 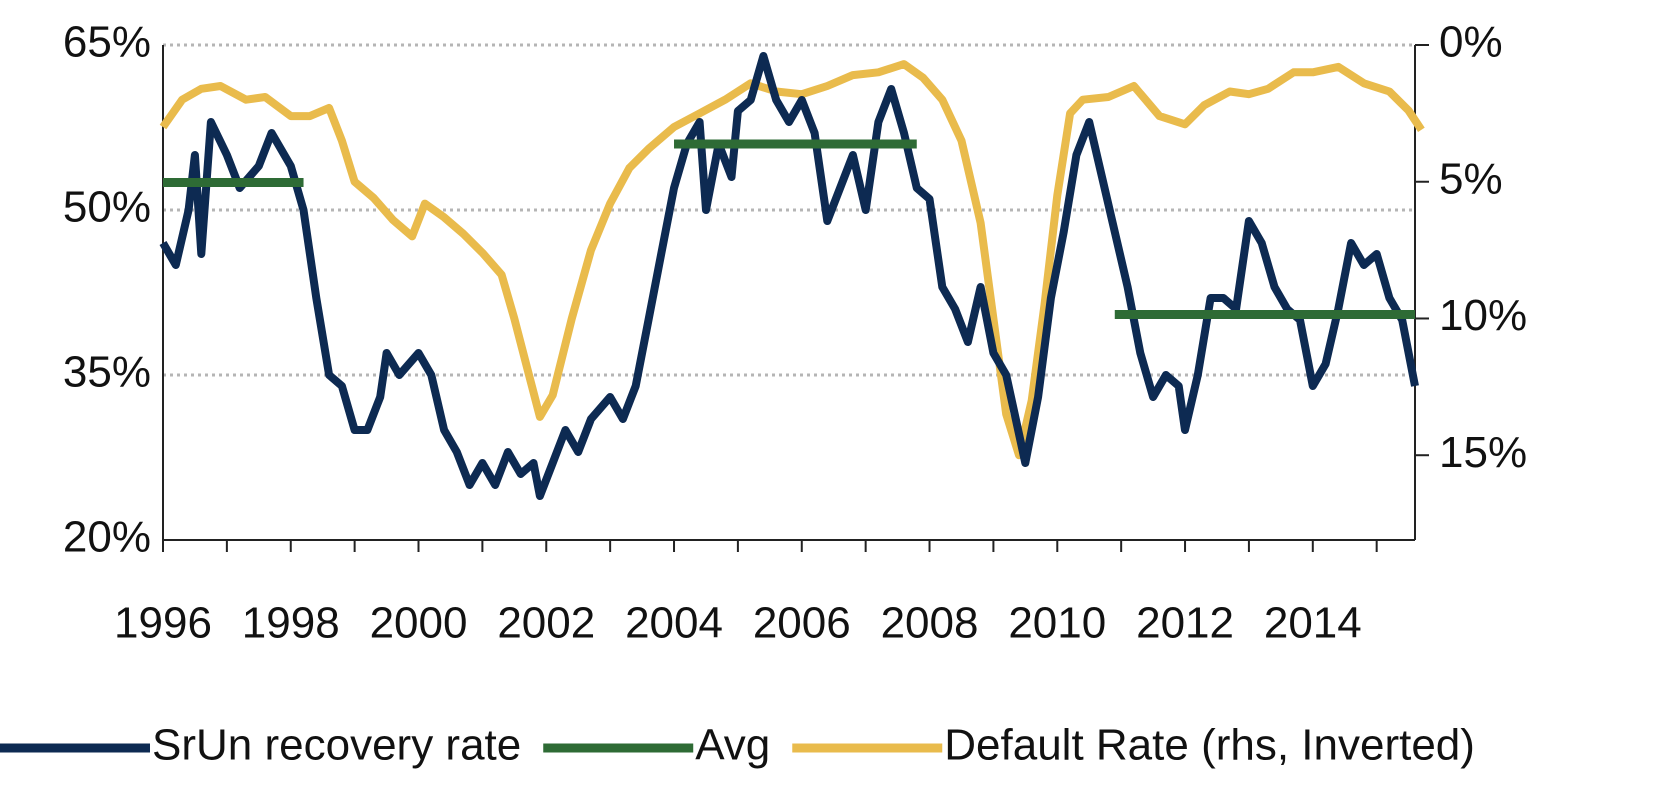 What do you see at coordinates (1057, 623) in the screenshot?
I see `x-tick-label: 2010` at bounding box center [1057, 623].